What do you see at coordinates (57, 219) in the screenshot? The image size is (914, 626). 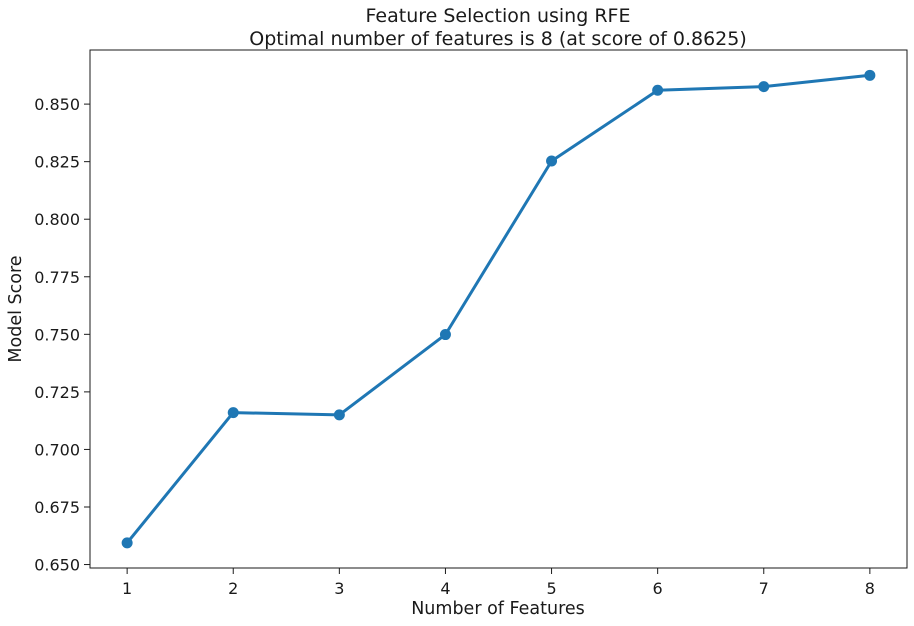 I see `y-tick-label: 0.800` at bounding box center [57, 219].